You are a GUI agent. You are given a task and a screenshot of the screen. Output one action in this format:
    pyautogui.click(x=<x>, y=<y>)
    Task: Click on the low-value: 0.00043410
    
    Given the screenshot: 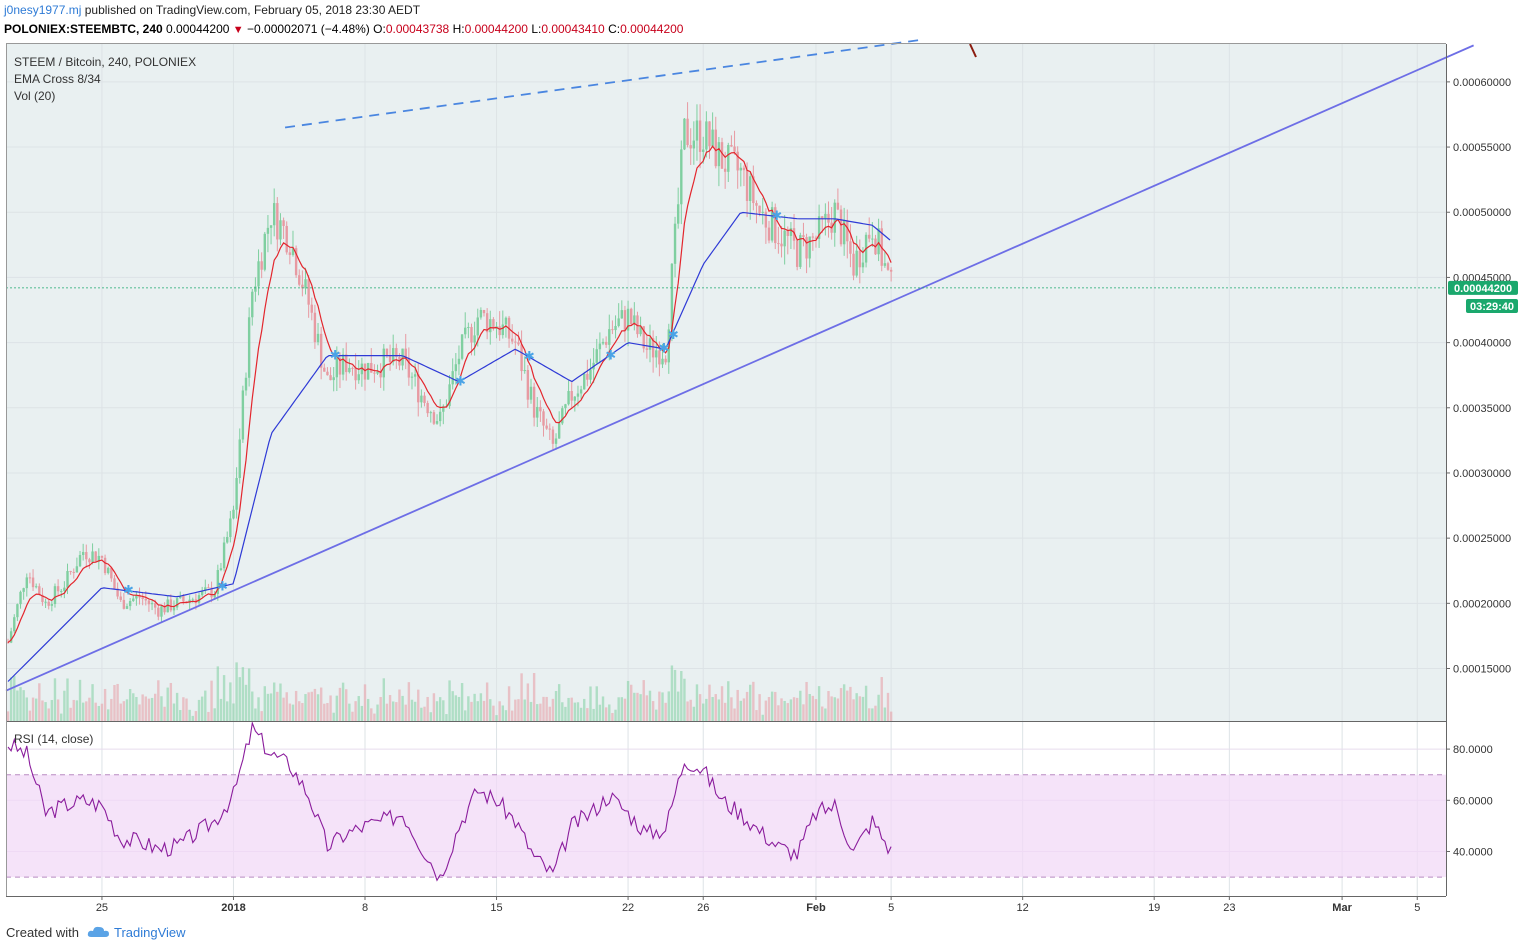 What is the action you would take?
    pyautogui.click(x=573, y=29)
    